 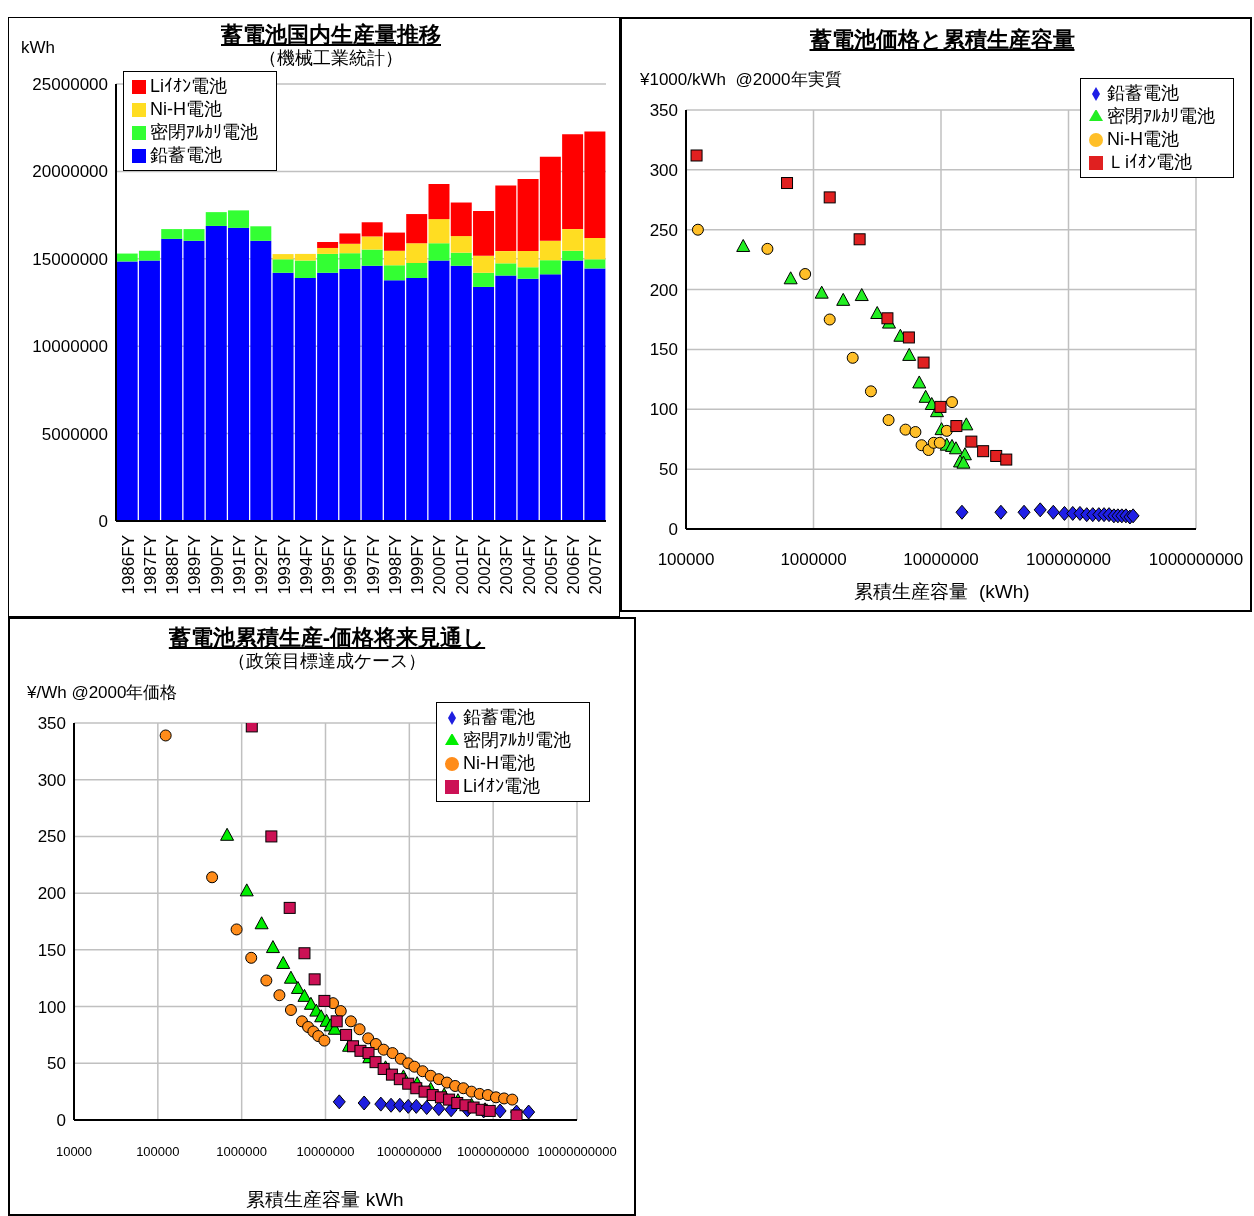 I want to click on x-tick-label: 2001FY, so click(x=462, y=565).